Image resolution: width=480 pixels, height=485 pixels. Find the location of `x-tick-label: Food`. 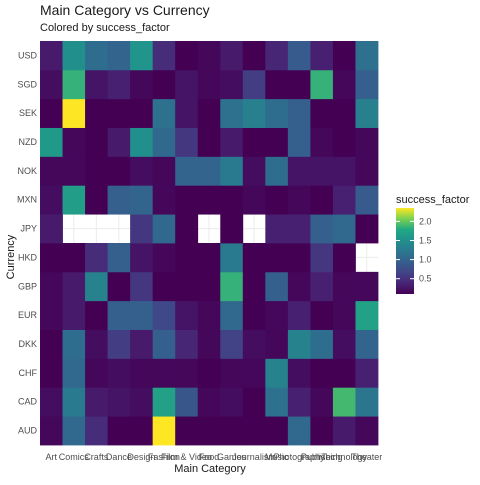

x-tick-label: Food is located at coordinates (209, 457).